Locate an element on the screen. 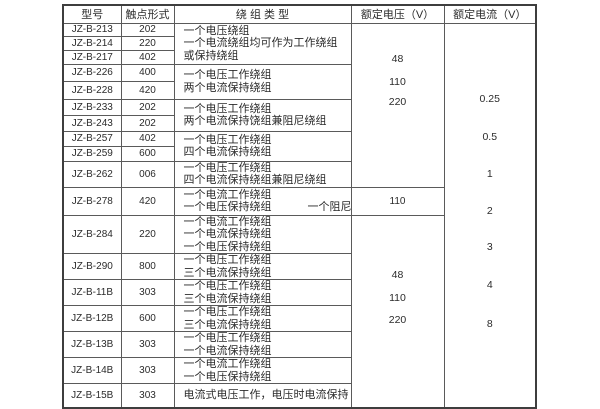 This screenshot has height=409, width=600. winding-line: 一个电压保持绕组 一个阻尼饶组 is located at coordinates (267, 207).